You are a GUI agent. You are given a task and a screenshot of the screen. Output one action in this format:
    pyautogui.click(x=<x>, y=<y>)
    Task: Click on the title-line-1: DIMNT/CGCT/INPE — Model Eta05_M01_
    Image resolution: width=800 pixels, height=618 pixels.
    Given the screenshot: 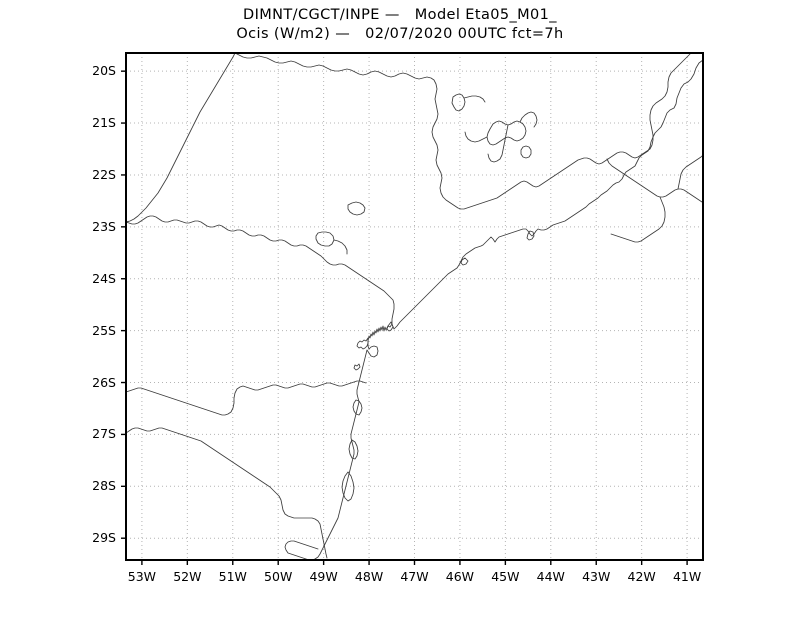 What is the action you would take?
    pyautogui.click(x=400, y=15)
    